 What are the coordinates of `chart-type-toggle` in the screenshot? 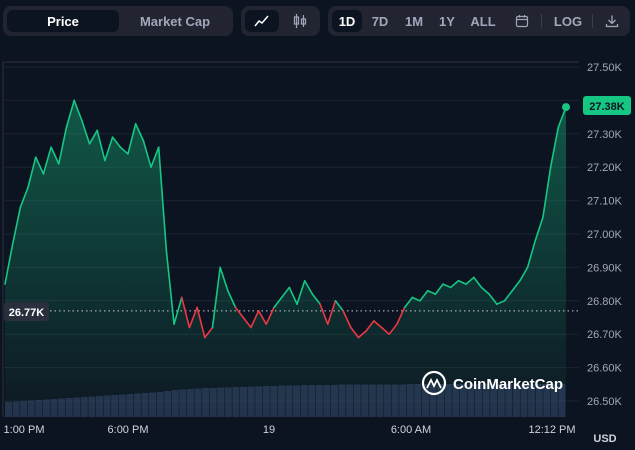 It's located at (280, 21).